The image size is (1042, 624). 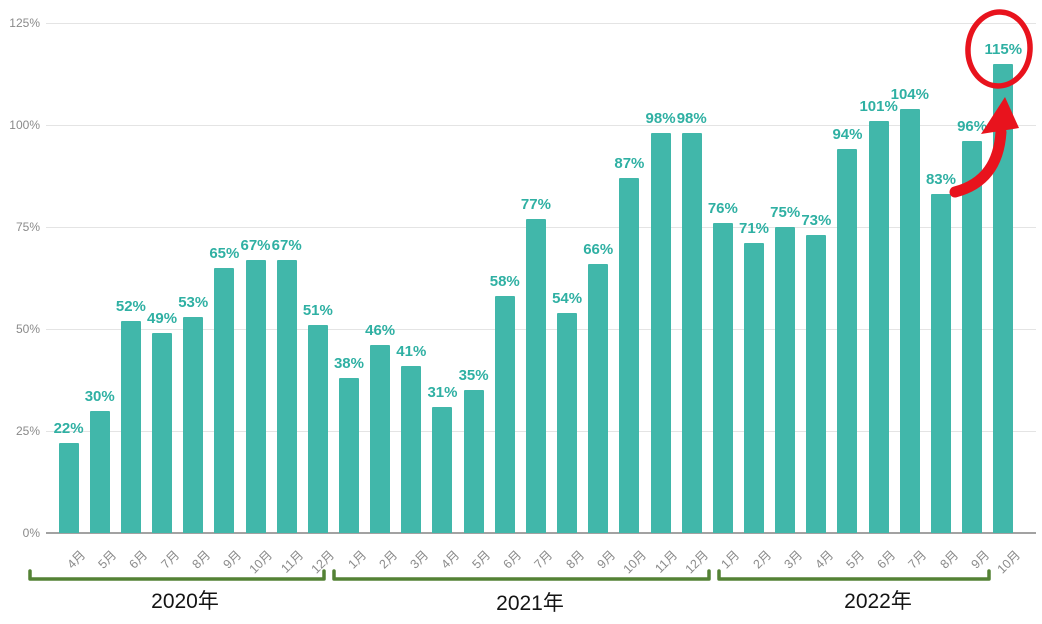 What do you see at coordinates (878, 601) in the screenshot?
I see `year-label-2022: 2022年` at bounding box center [878, 601].